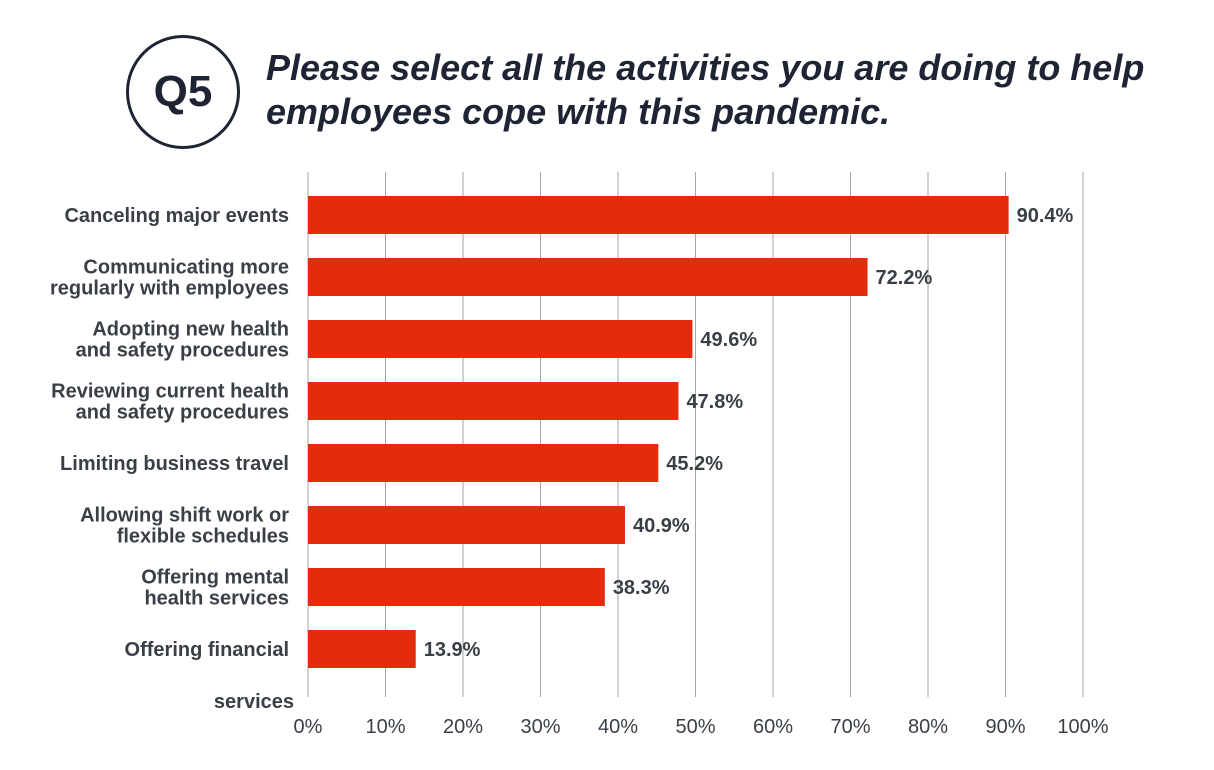  I want to click on category-label: flexible schedules, so click(203, 537).